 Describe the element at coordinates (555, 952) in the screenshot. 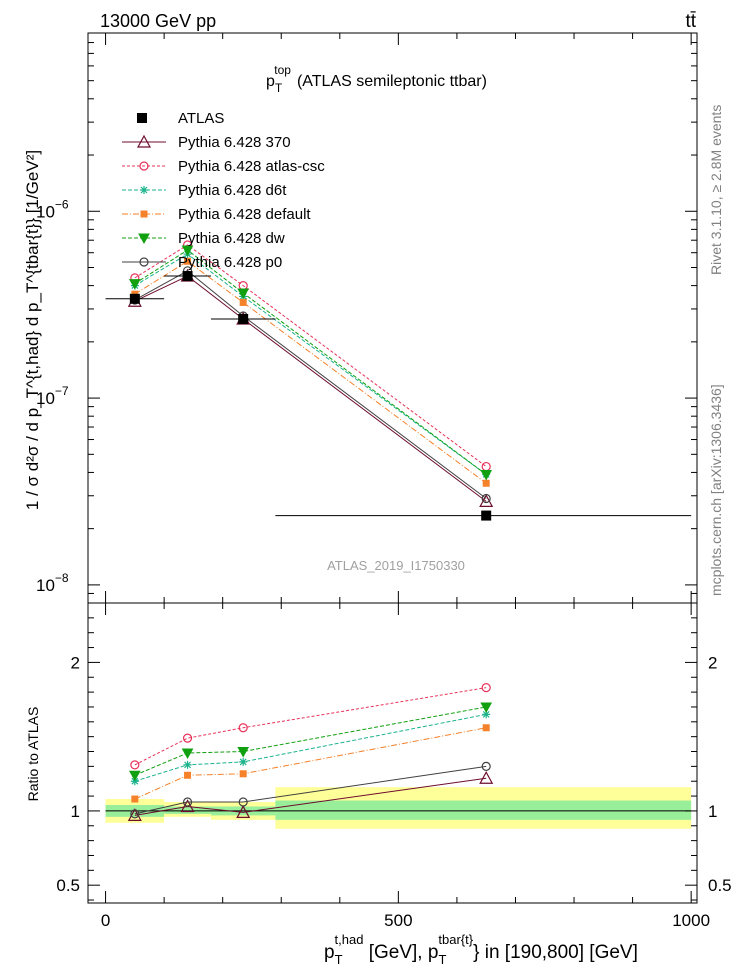

I see `xlabel-rest: } in [190,800] [GeV]` at that location.